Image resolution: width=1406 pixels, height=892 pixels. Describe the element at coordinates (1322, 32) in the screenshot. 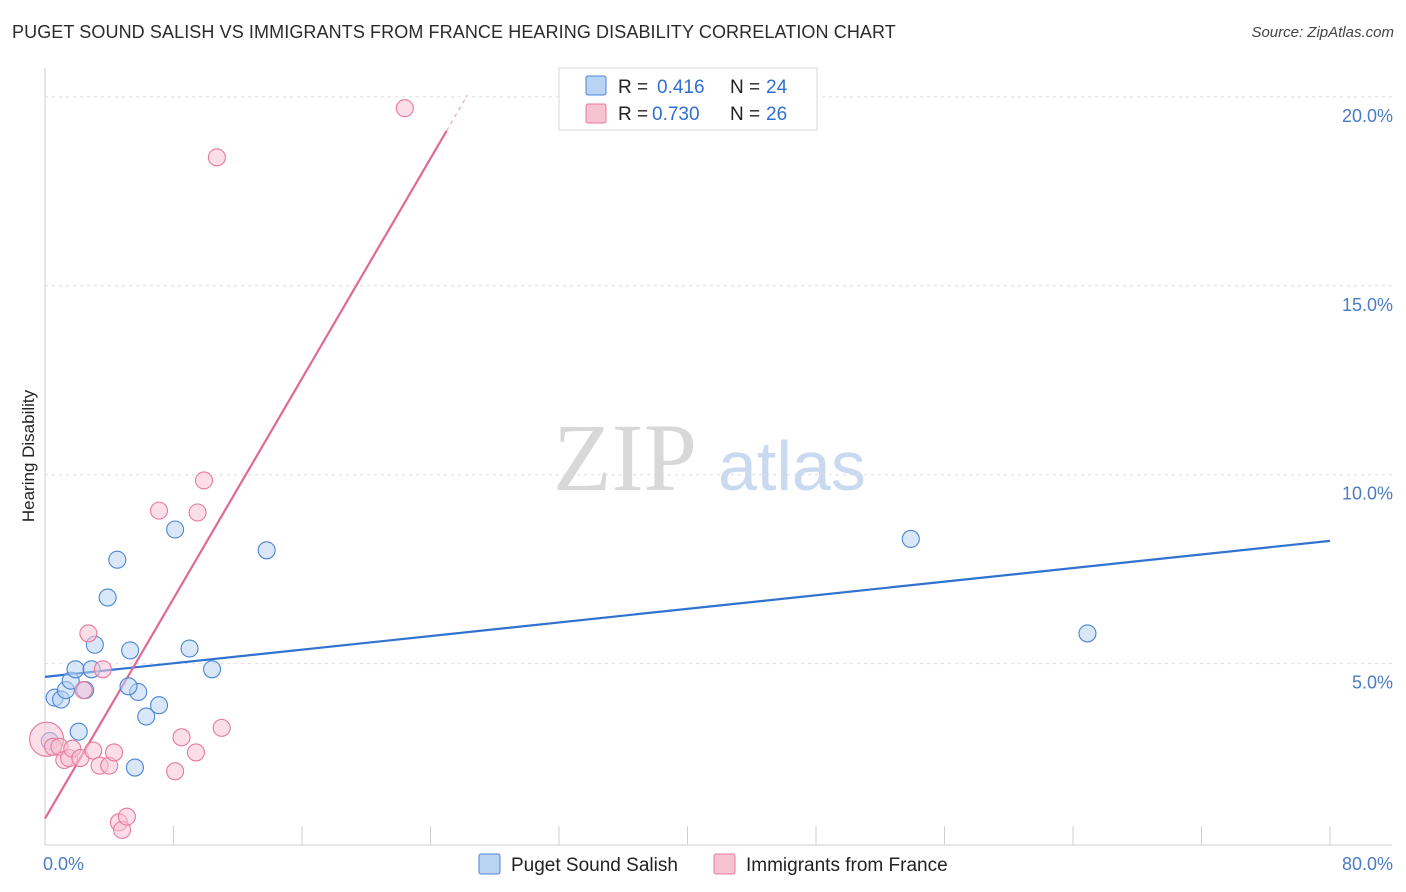

I see `source-label: Source: ZipAtlas.com` at that location.